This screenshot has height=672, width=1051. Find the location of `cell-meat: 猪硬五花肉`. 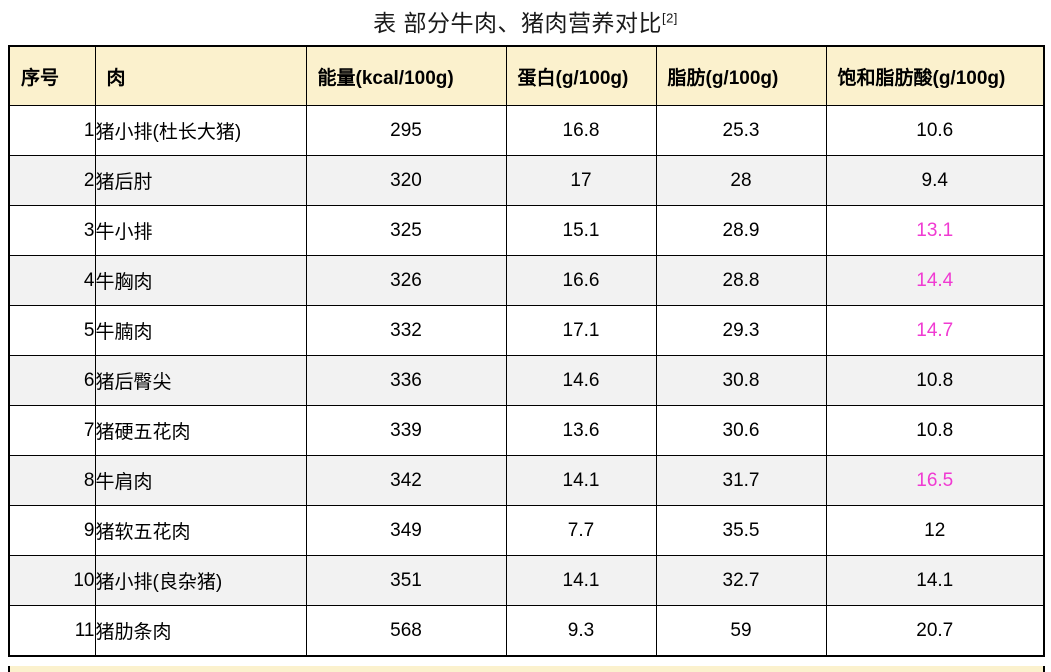

cell-meat: 猪硬五花肉 is located at coordinates (200, 430).